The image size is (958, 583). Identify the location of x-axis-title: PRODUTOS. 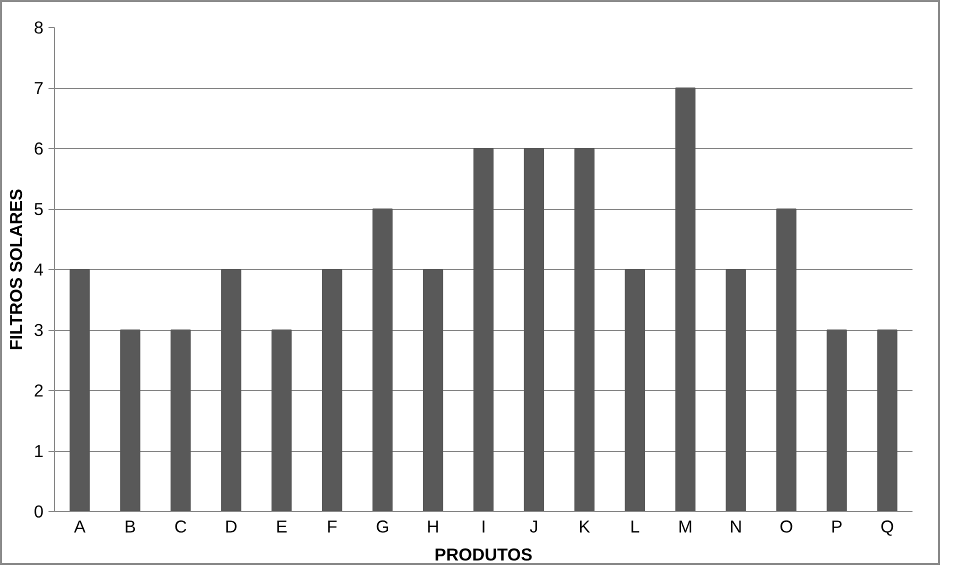
(483, 554).